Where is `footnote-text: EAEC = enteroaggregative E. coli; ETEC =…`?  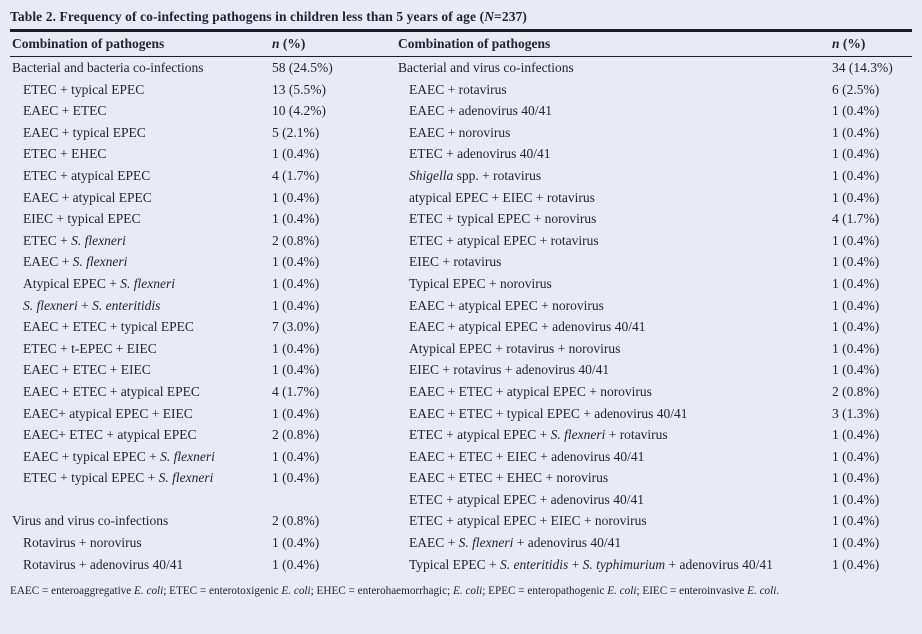 footnote-text: EAEC = enteroaggregative E. coli; ETEC =… is located at coordinates (395, 591).